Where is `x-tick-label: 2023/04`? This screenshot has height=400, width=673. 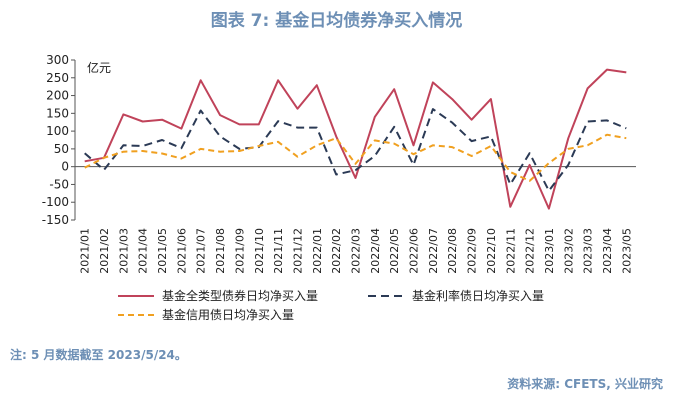 x-tick-label: 2023/04 is located at coordinates (607, 251).